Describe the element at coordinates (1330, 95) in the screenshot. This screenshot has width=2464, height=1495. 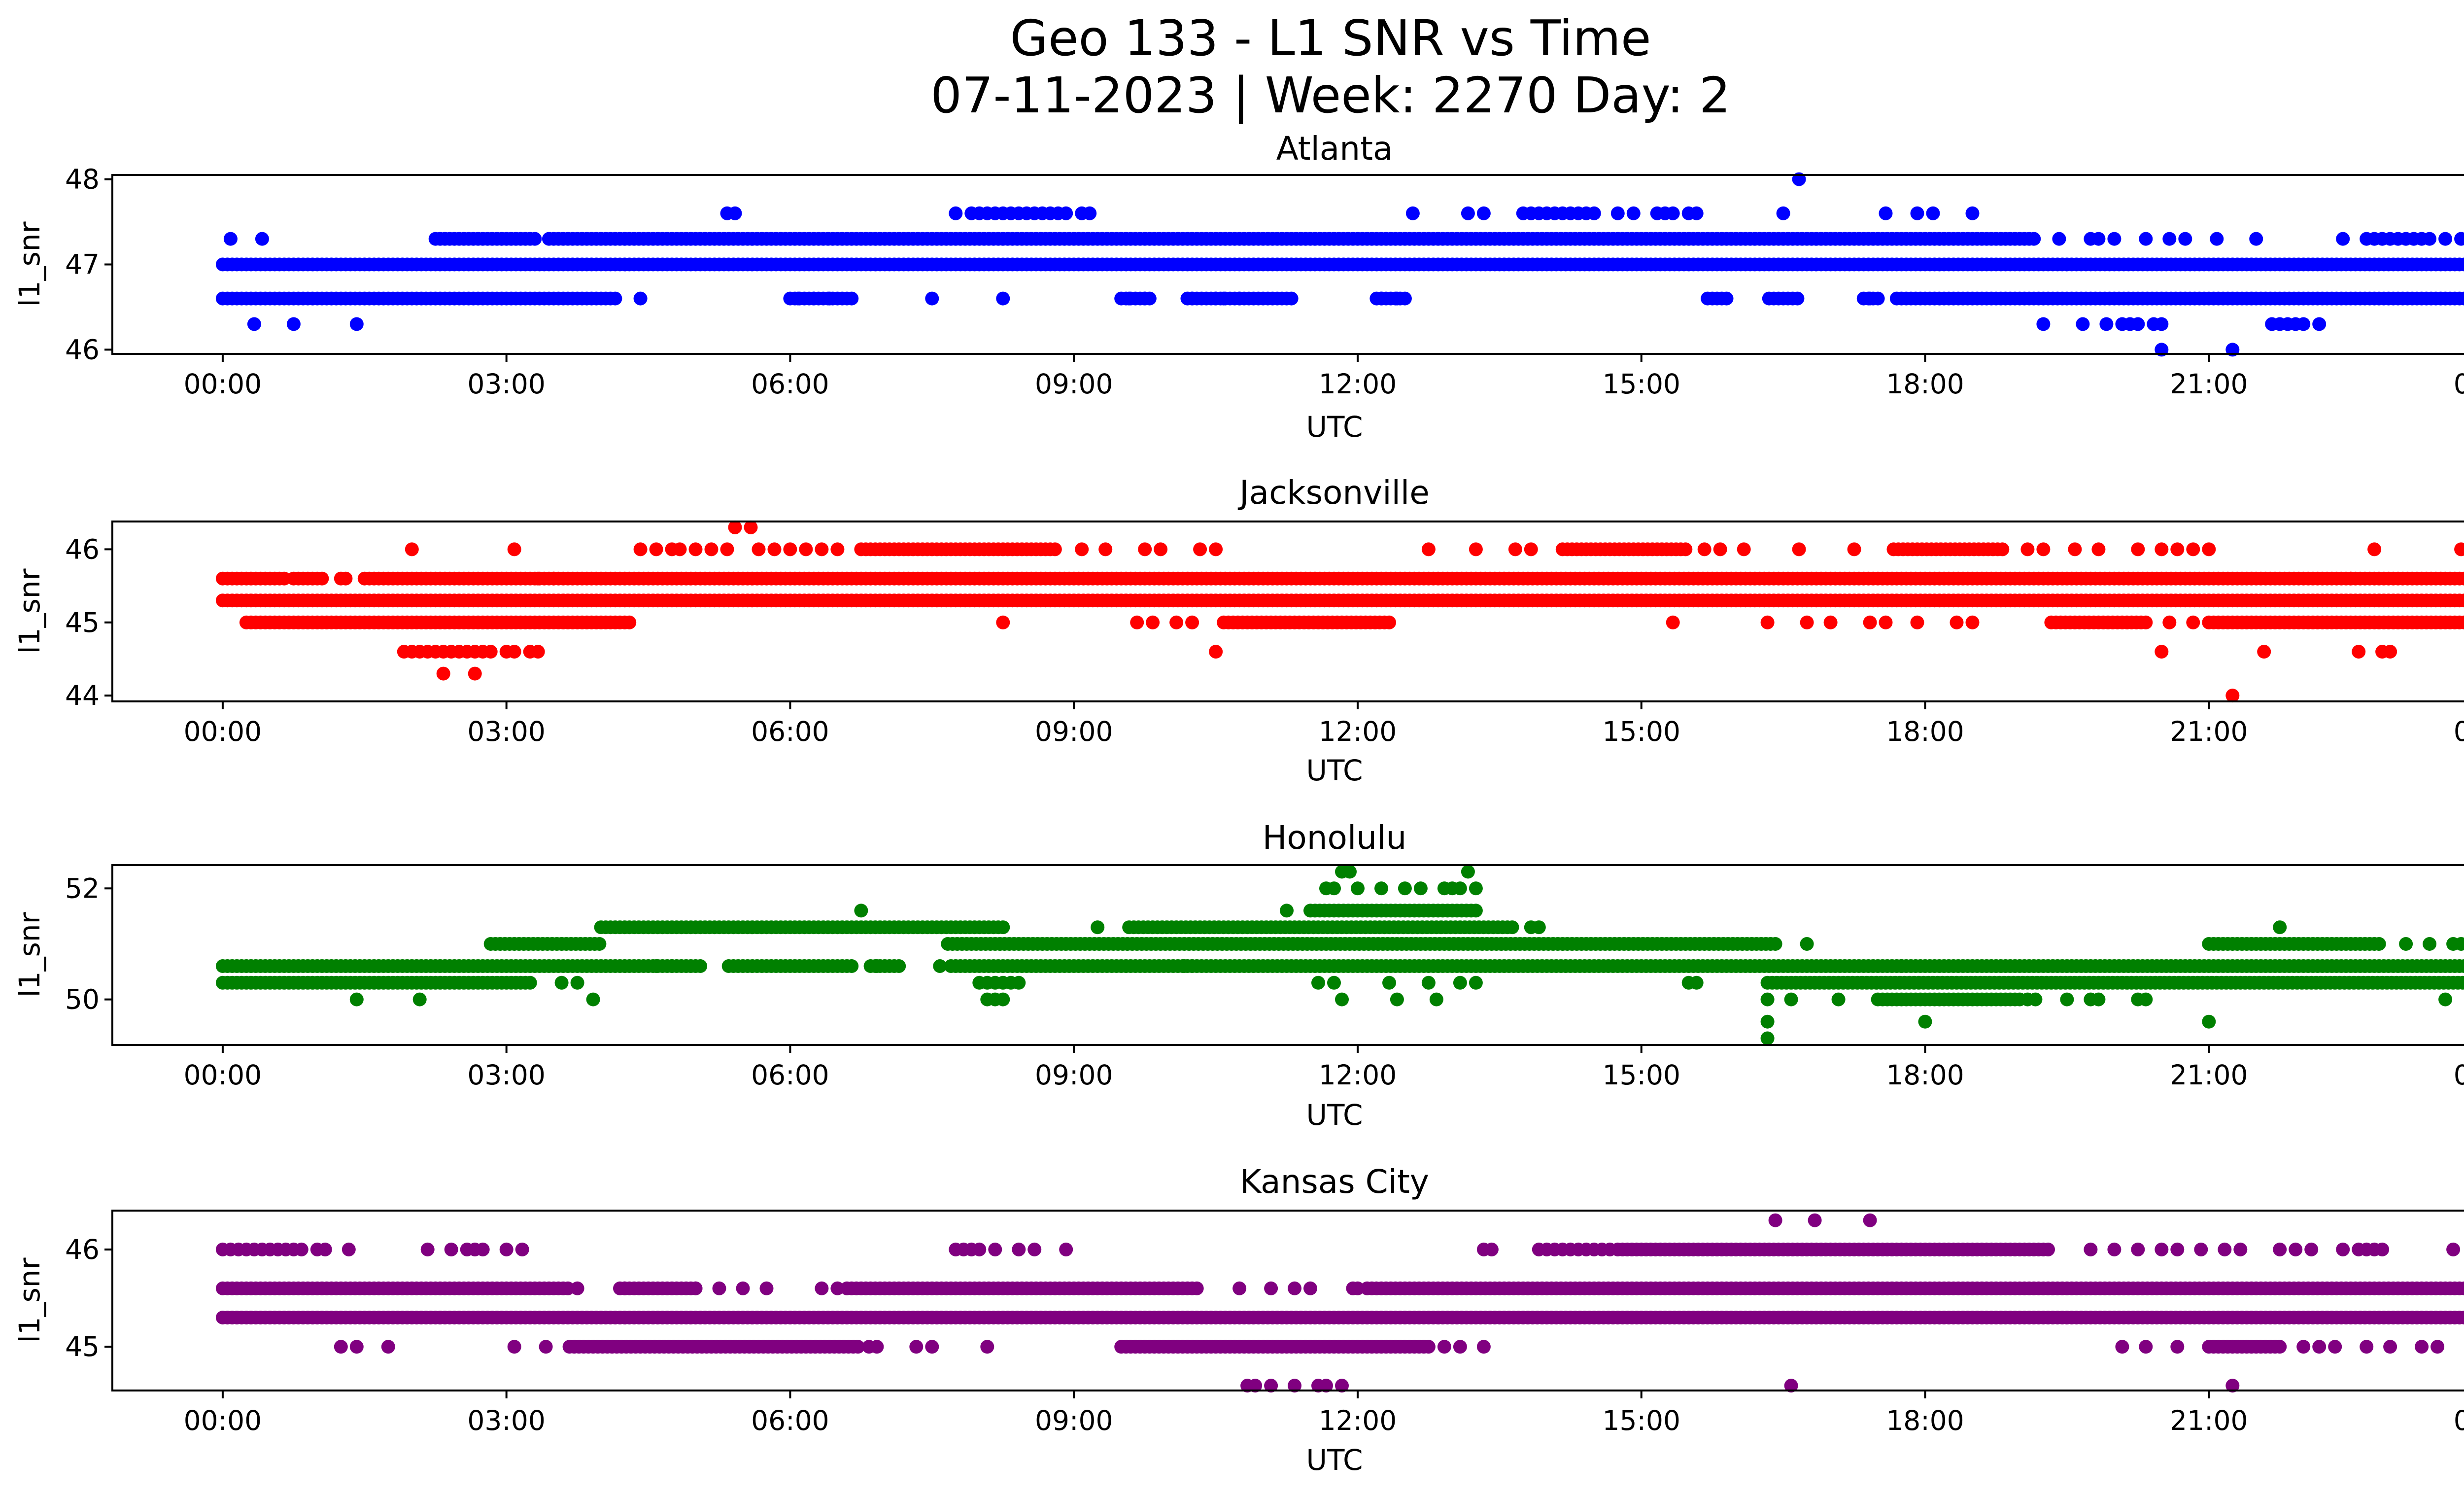
I see `figure-title-line2: 07-11-2023 | Week: 2270 Day: 2` at that location.